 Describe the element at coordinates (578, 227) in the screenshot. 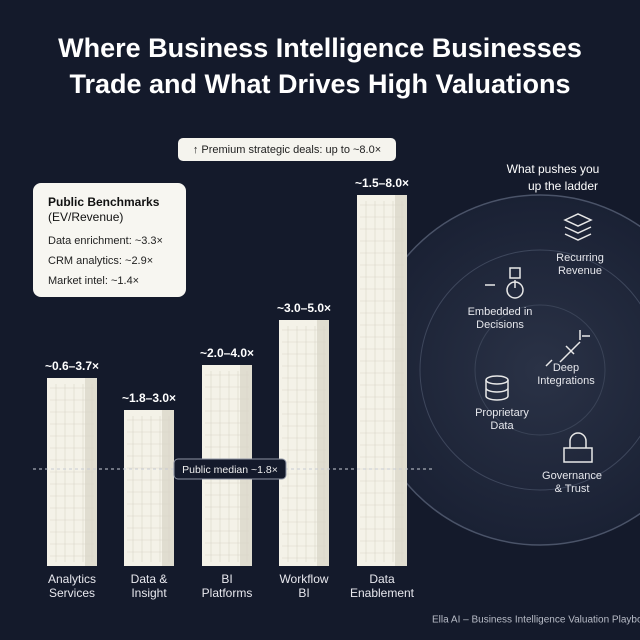

I see `stack-icon` at that location.